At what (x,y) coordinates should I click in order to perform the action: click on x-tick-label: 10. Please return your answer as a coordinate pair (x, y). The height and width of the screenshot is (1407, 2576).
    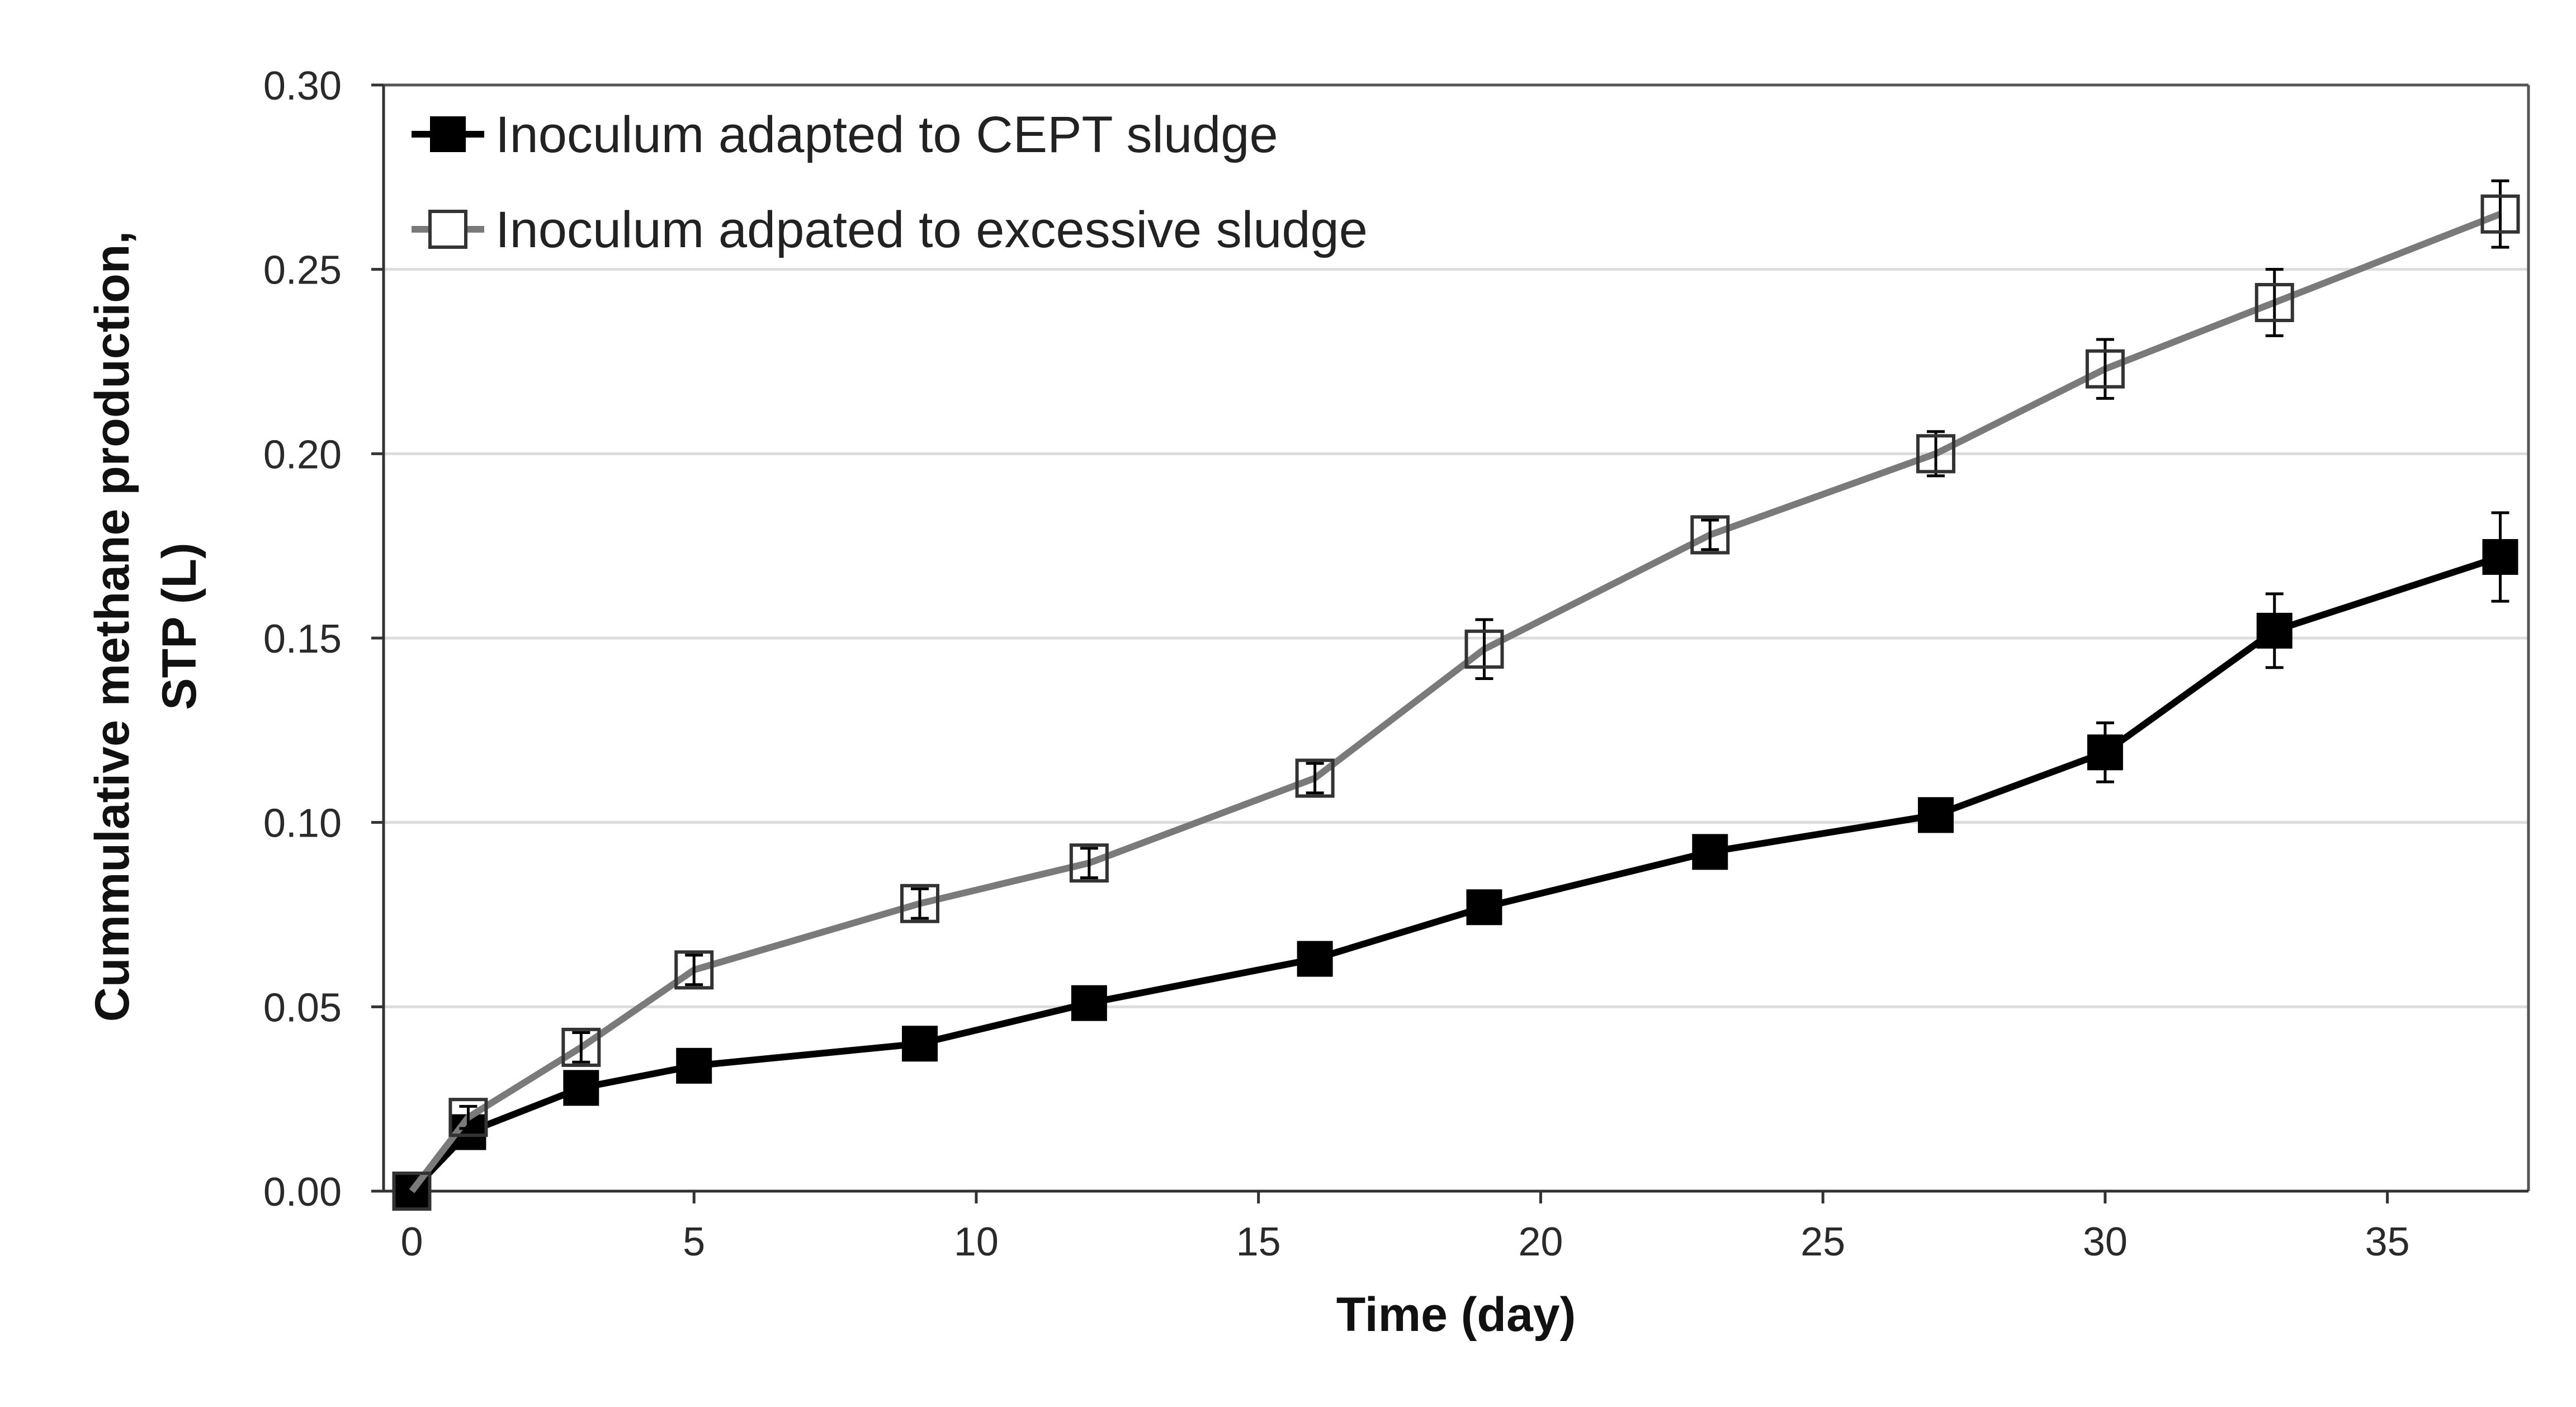
    Looking at the image, I should click on (976, 1242).